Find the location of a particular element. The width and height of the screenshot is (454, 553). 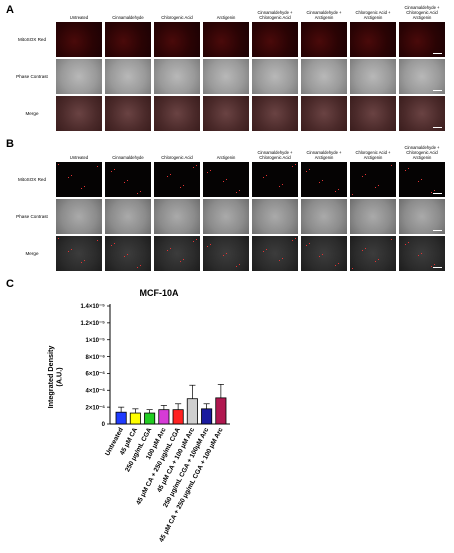

panel-a-letter: A is located at coordinates (10, 10).